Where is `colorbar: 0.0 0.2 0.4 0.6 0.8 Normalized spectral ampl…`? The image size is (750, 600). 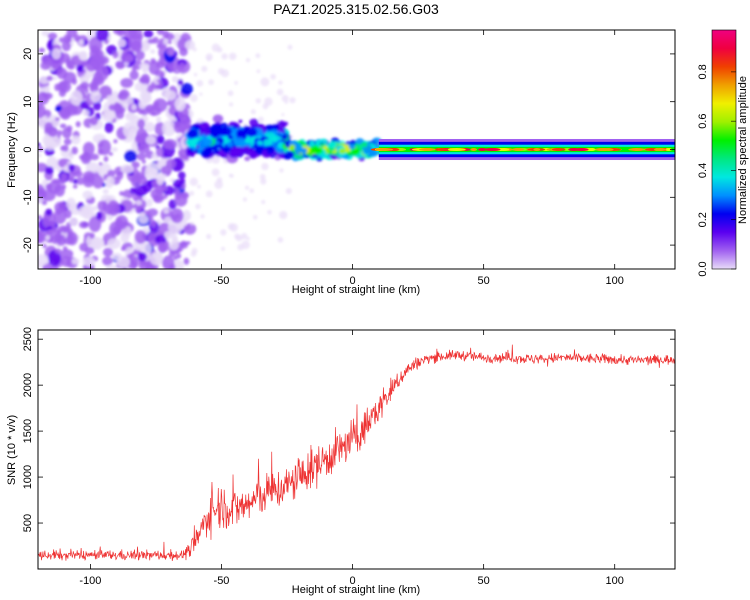 colorbar: 0.0 0.2 0.4 0.6 0.8 Normalized spectral ampl… is located at coordinates (723, 153).